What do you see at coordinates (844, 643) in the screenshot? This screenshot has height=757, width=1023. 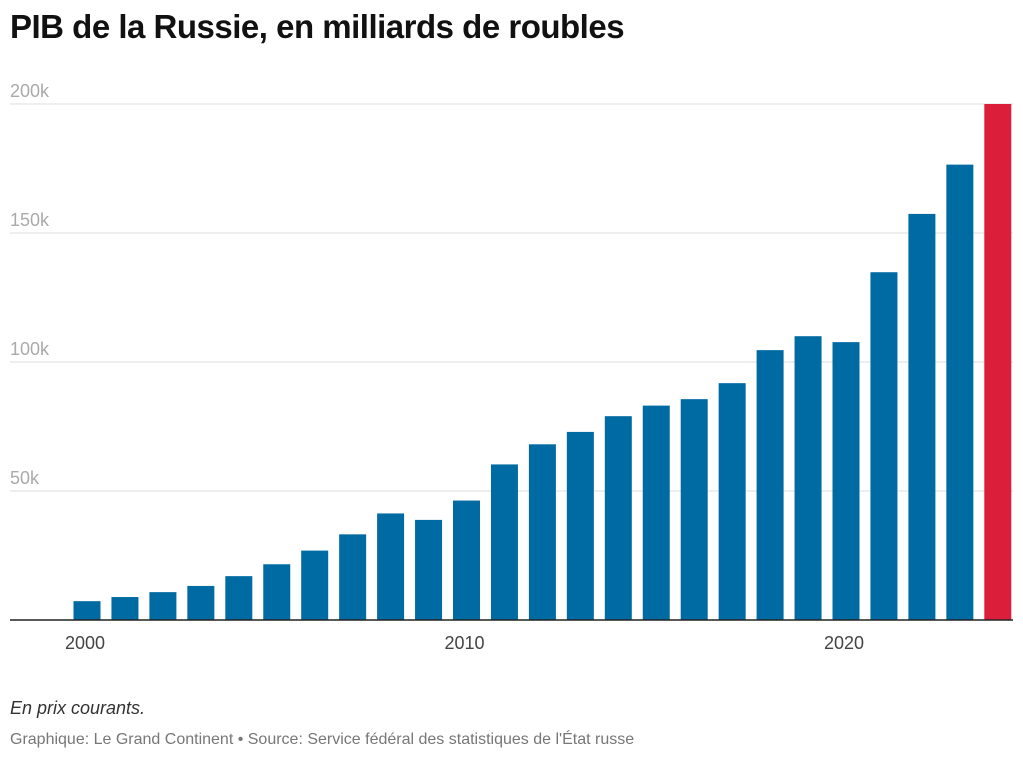 I see `x-tick-label: 2020` at bounding box center [844, 643].